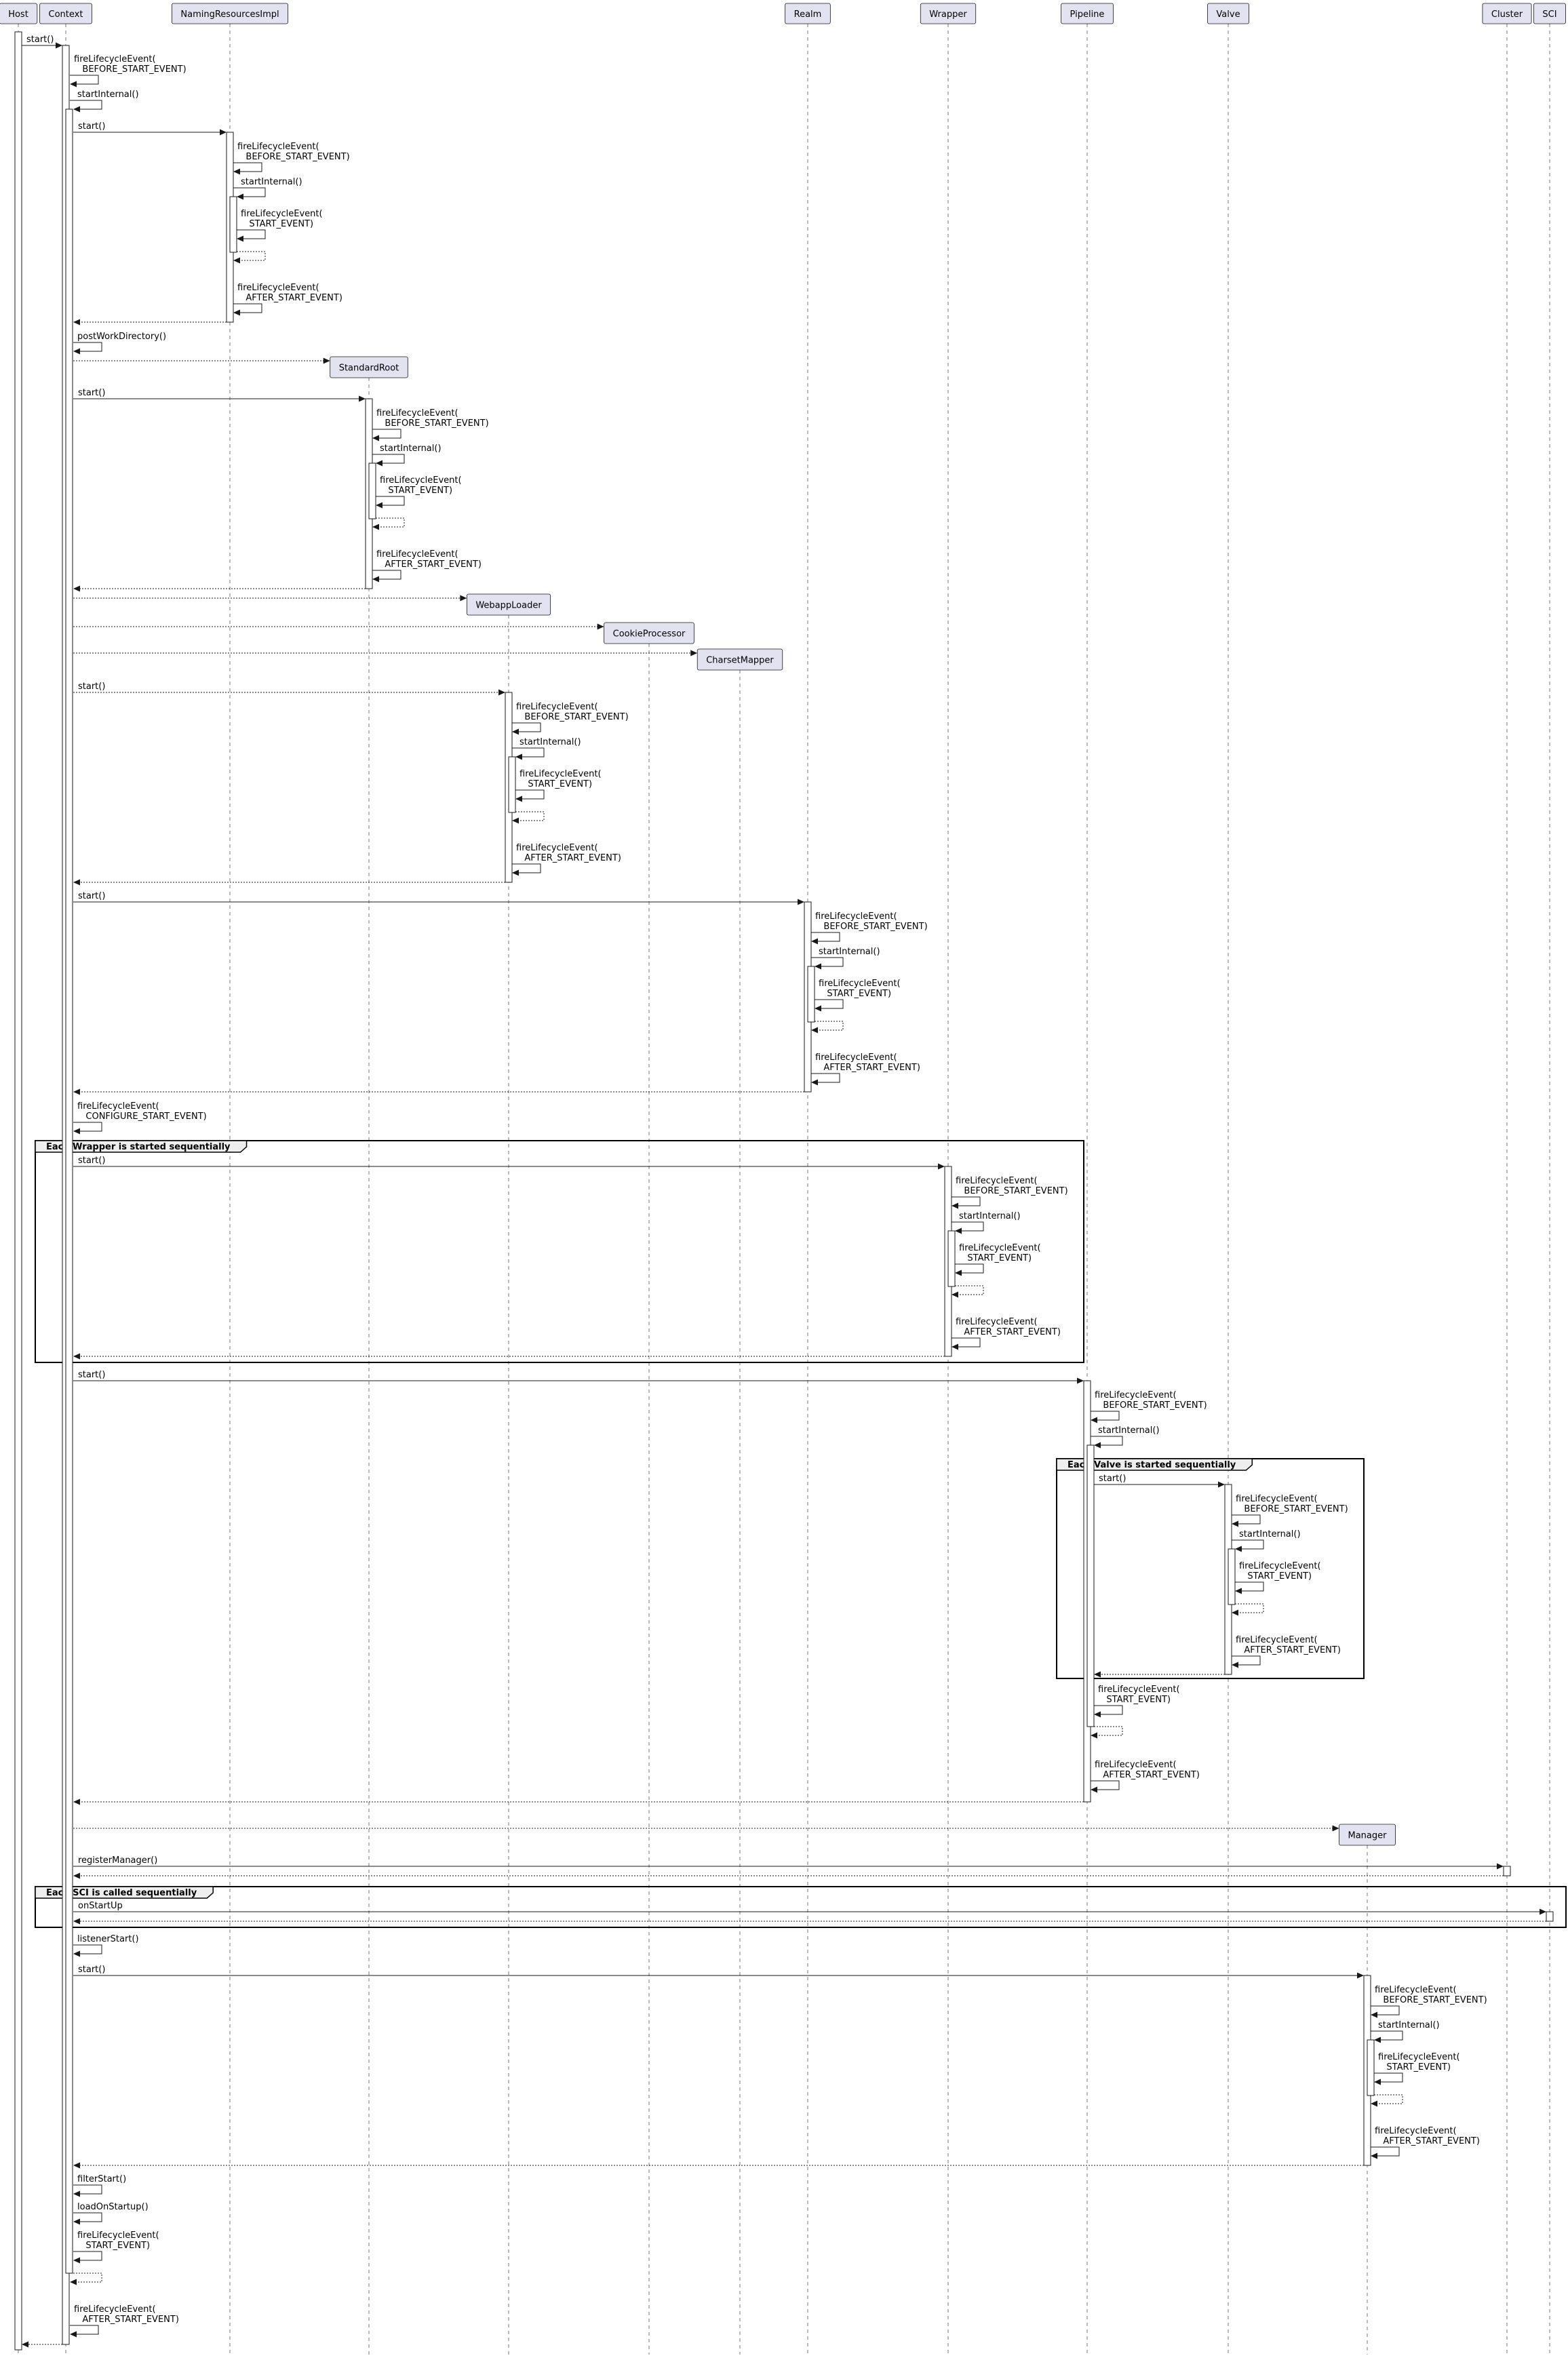 The width and height of the screenshot is (1568, 2360). Describe the element at coordinates (65, 13) in the screenshot. I see `participant-context: Context` at that location.